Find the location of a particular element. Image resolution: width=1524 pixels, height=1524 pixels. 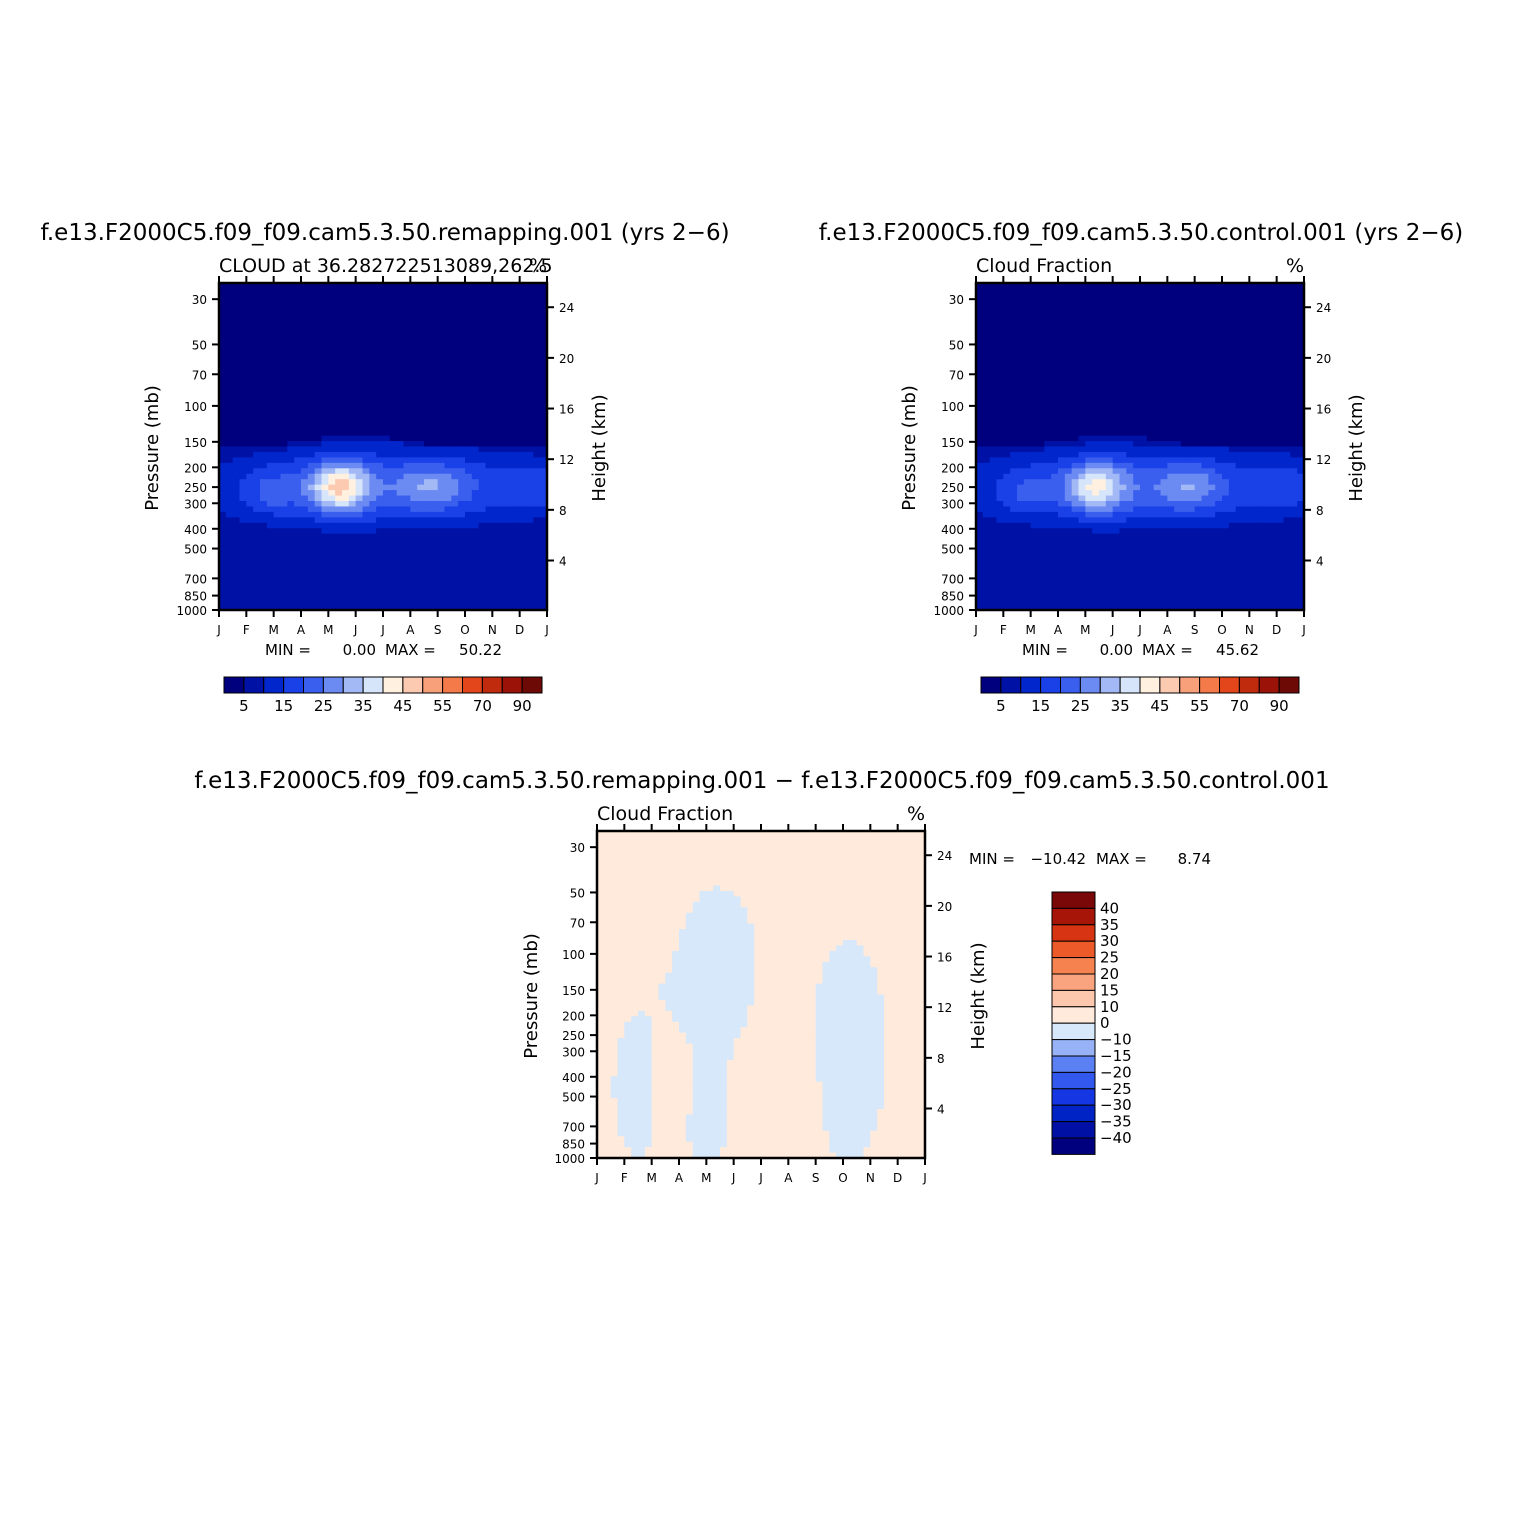

max-value: 8.74 is located at coordinates (1194, 859).